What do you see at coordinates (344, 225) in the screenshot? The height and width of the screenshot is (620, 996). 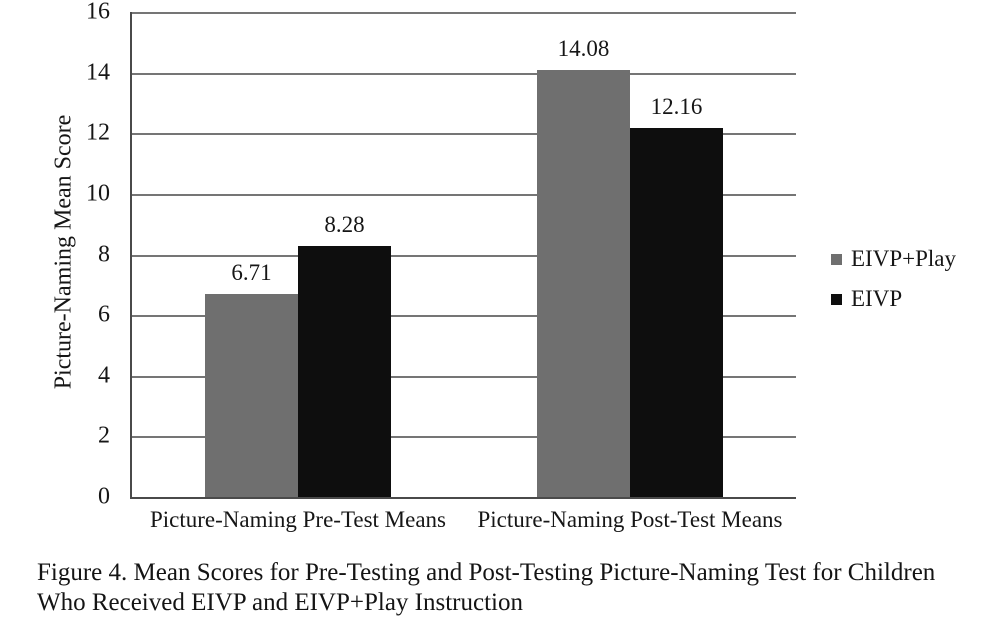 I see `bar-value-label-eivp-picture-naming-pre-test-means: 8.28` at bounding box center [344, 225].